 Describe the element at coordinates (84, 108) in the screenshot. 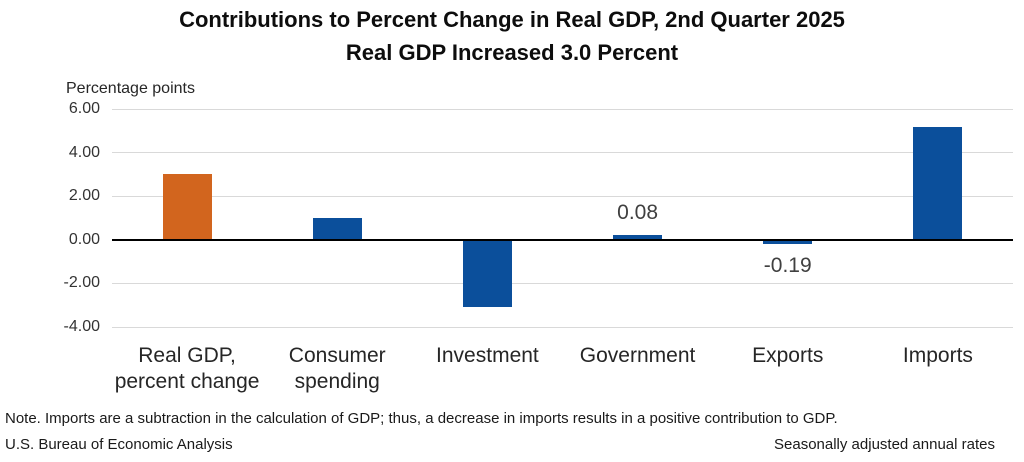

I see `y-axis-tick-label: 6.00` at that location.